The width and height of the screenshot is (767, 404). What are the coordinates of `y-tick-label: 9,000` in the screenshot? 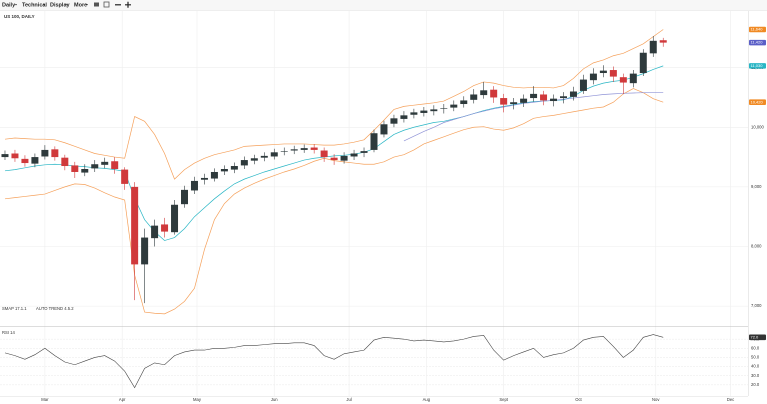 It's located at (756, 186).